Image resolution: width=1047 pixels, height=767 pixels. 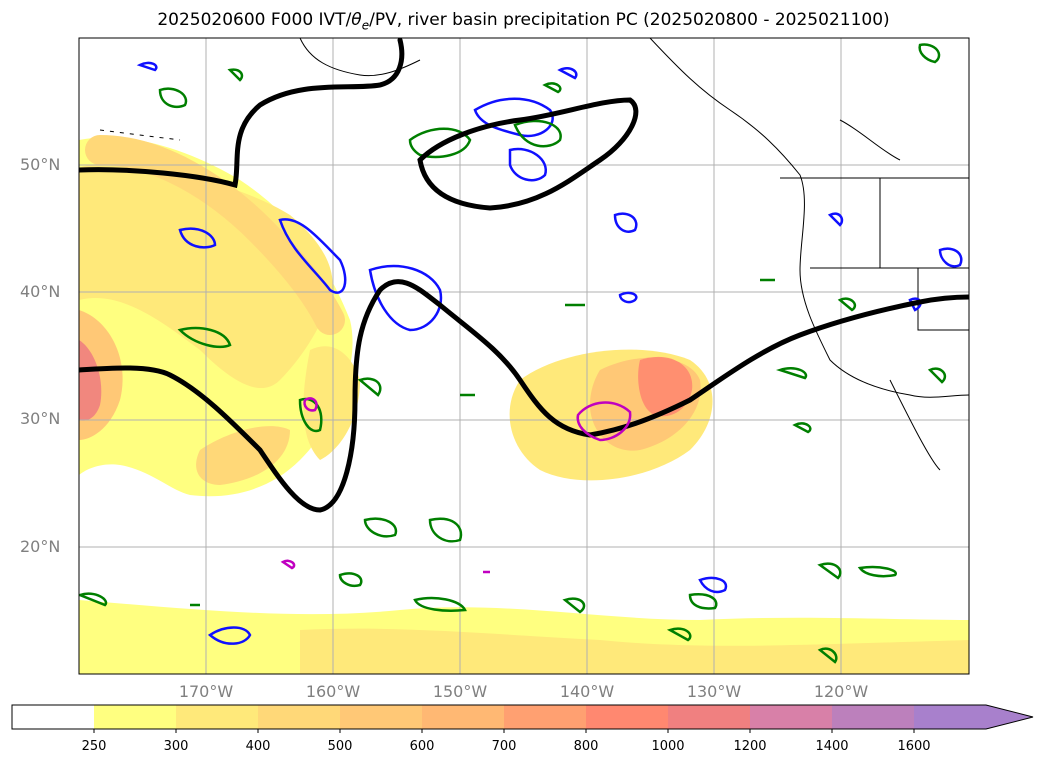 I want to click on colorbar-label-800: 800, so click(x=586, y=746).